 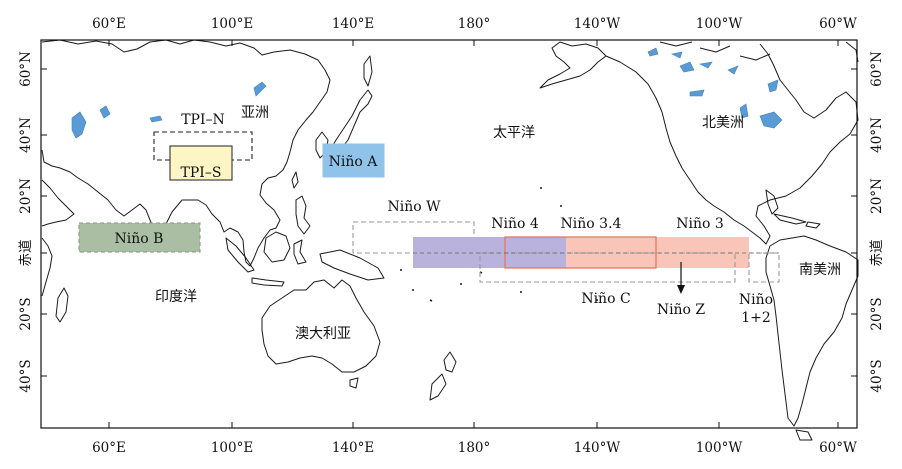 What do you see at coordinates (877, 196) in the screenshot?
I see `lat-label-right-3: 20°N` at bounding box center [877, 196].